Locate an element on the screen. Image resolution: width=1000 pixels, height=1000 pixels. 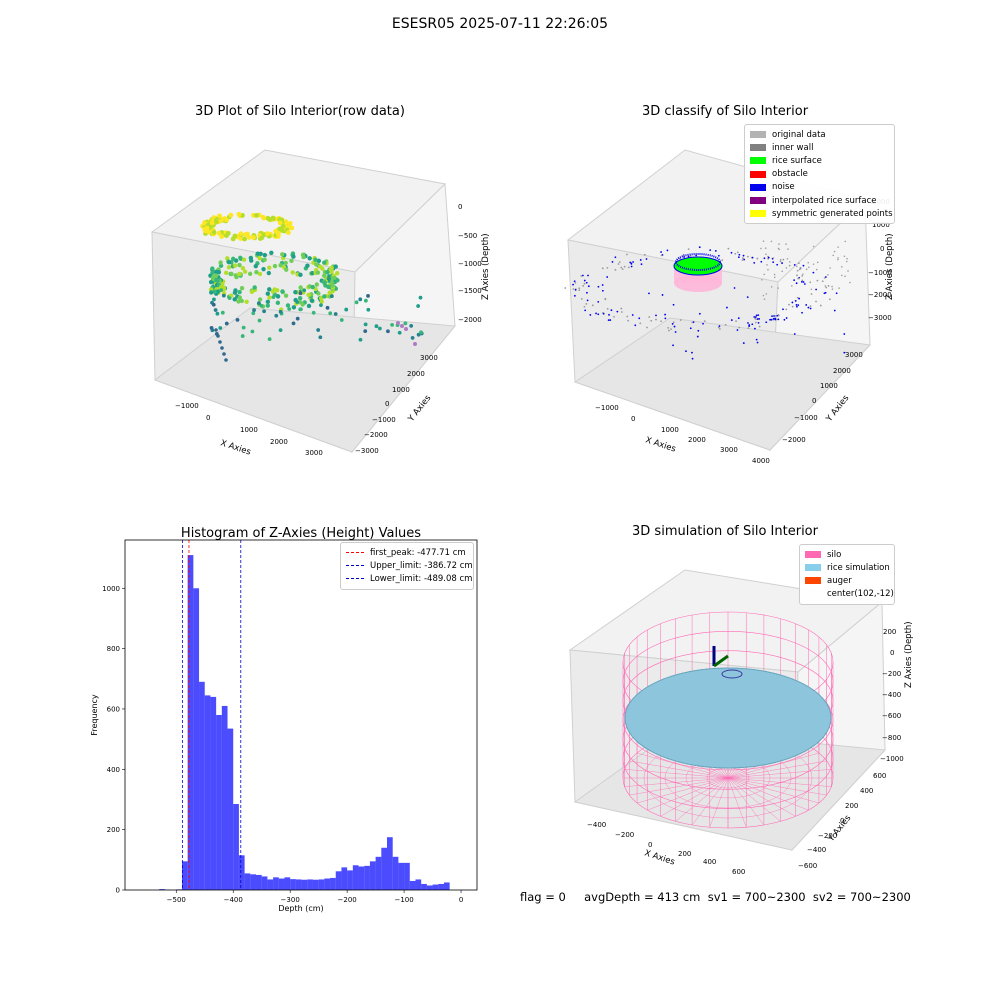
histogram-y-label: Frequency is located at coordinates (94, 715).